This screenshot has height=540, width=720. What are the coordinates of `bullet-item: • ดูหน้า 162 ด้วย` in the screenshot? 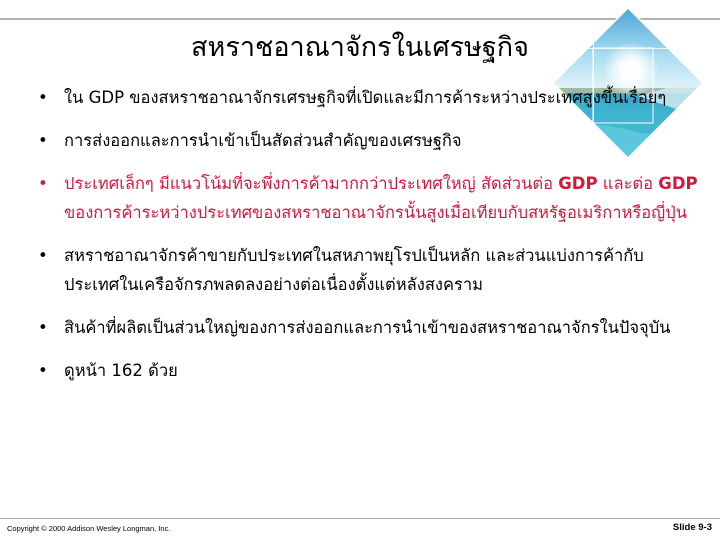 It's located at (368, 370).